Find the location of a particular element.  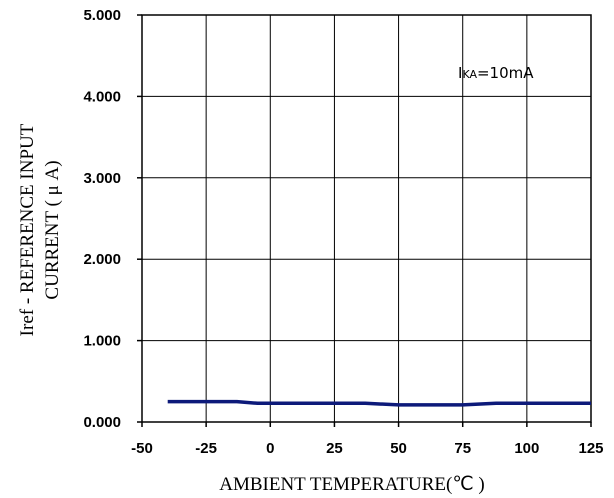

x-tick-label: 125 is located at coordinates (590, 448).